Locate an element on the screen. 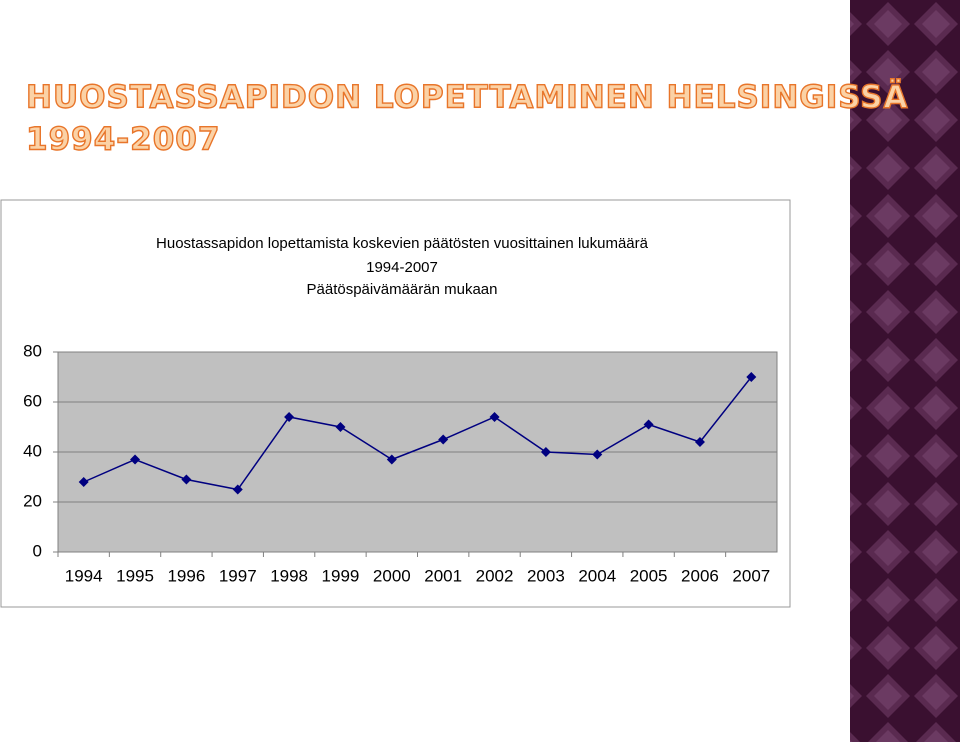  y-tick-label: 20 is located at coordinates (32, 500).